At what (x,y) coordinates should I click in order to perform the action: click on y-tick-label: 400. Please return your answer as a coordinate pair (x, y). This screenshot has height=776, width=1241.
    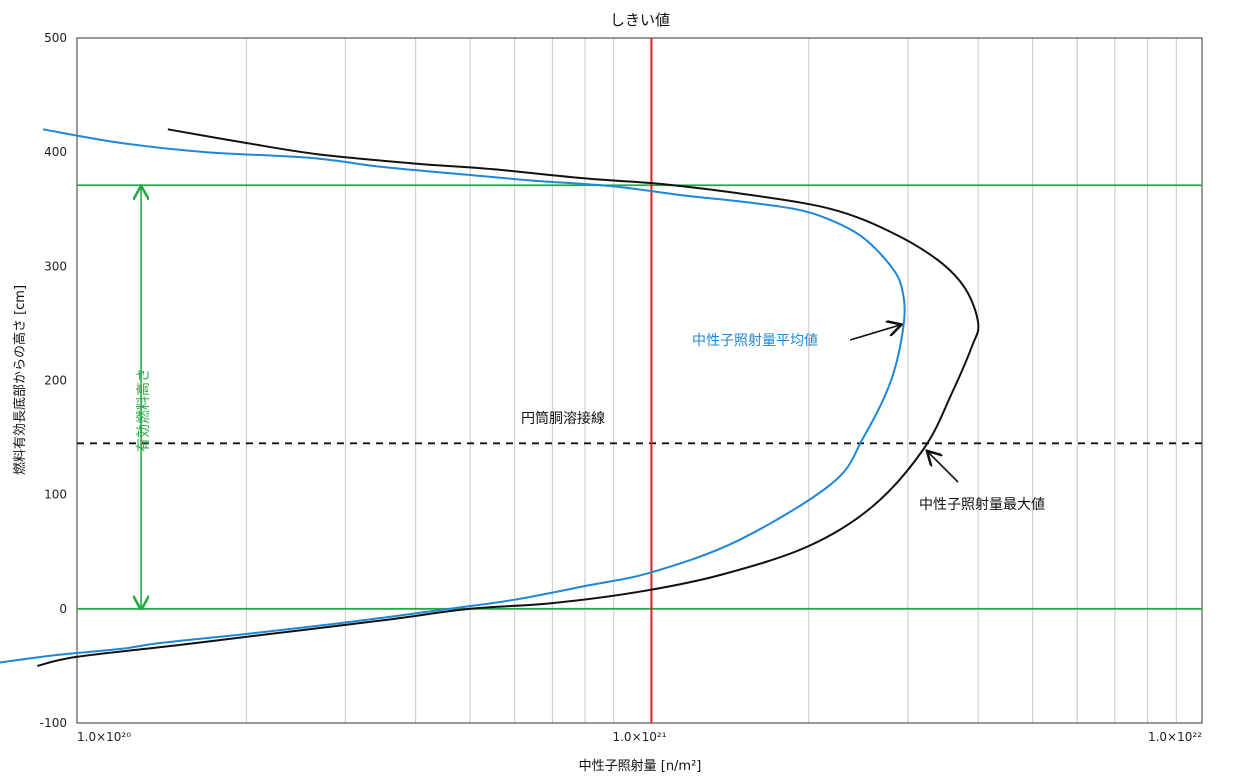
    Looking at the image, I should click on (55, 152).